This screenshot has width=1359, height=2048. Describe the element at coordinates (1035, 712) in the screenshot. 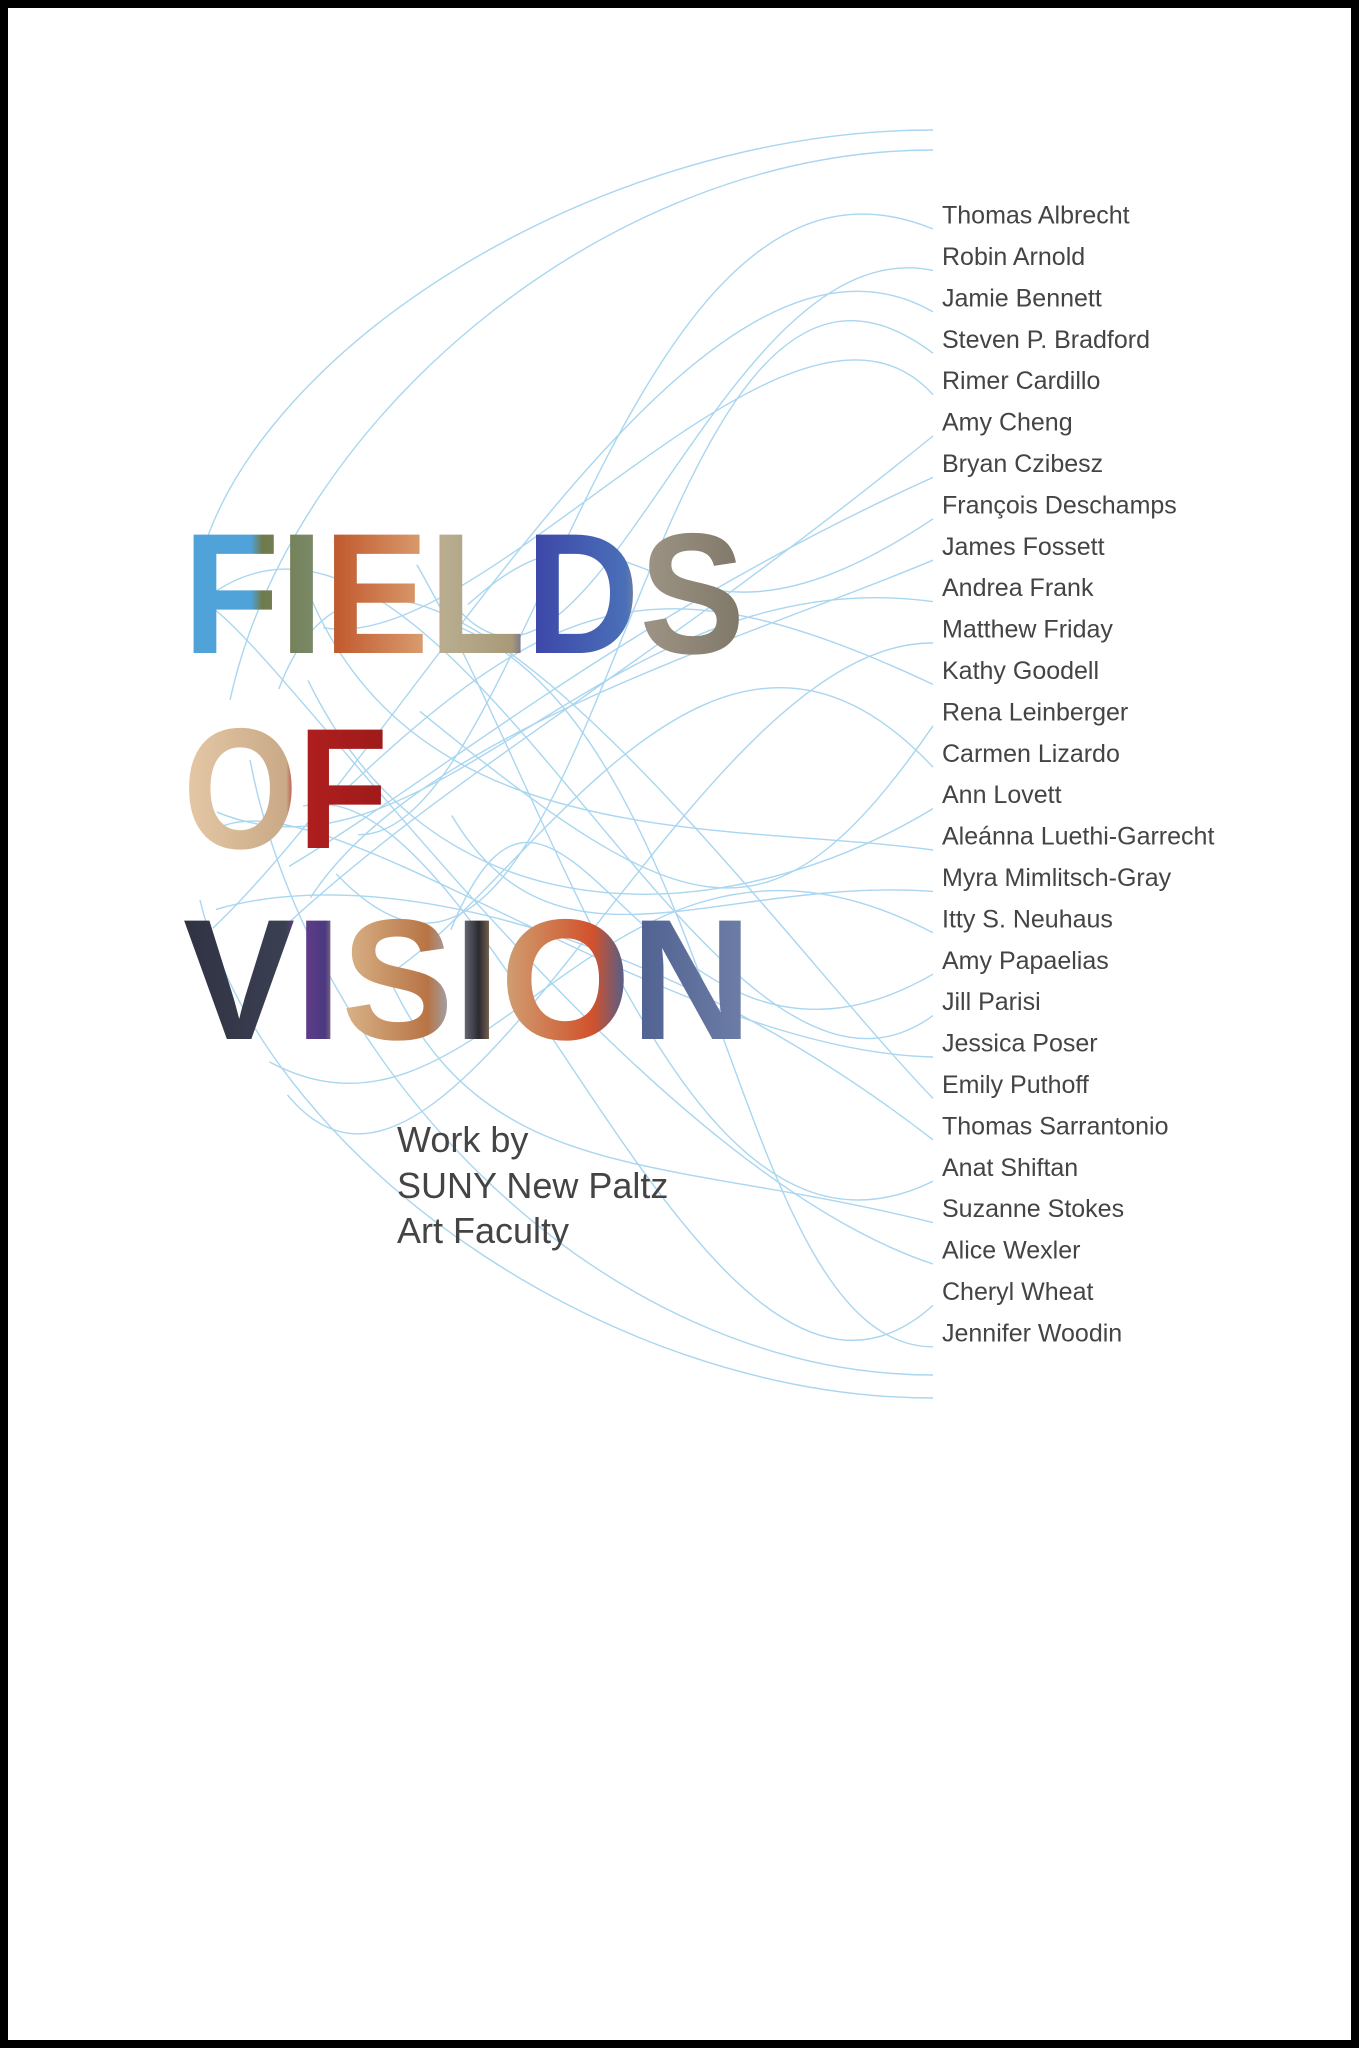

I see `faculty-name: Rena Leinberger` at that location.